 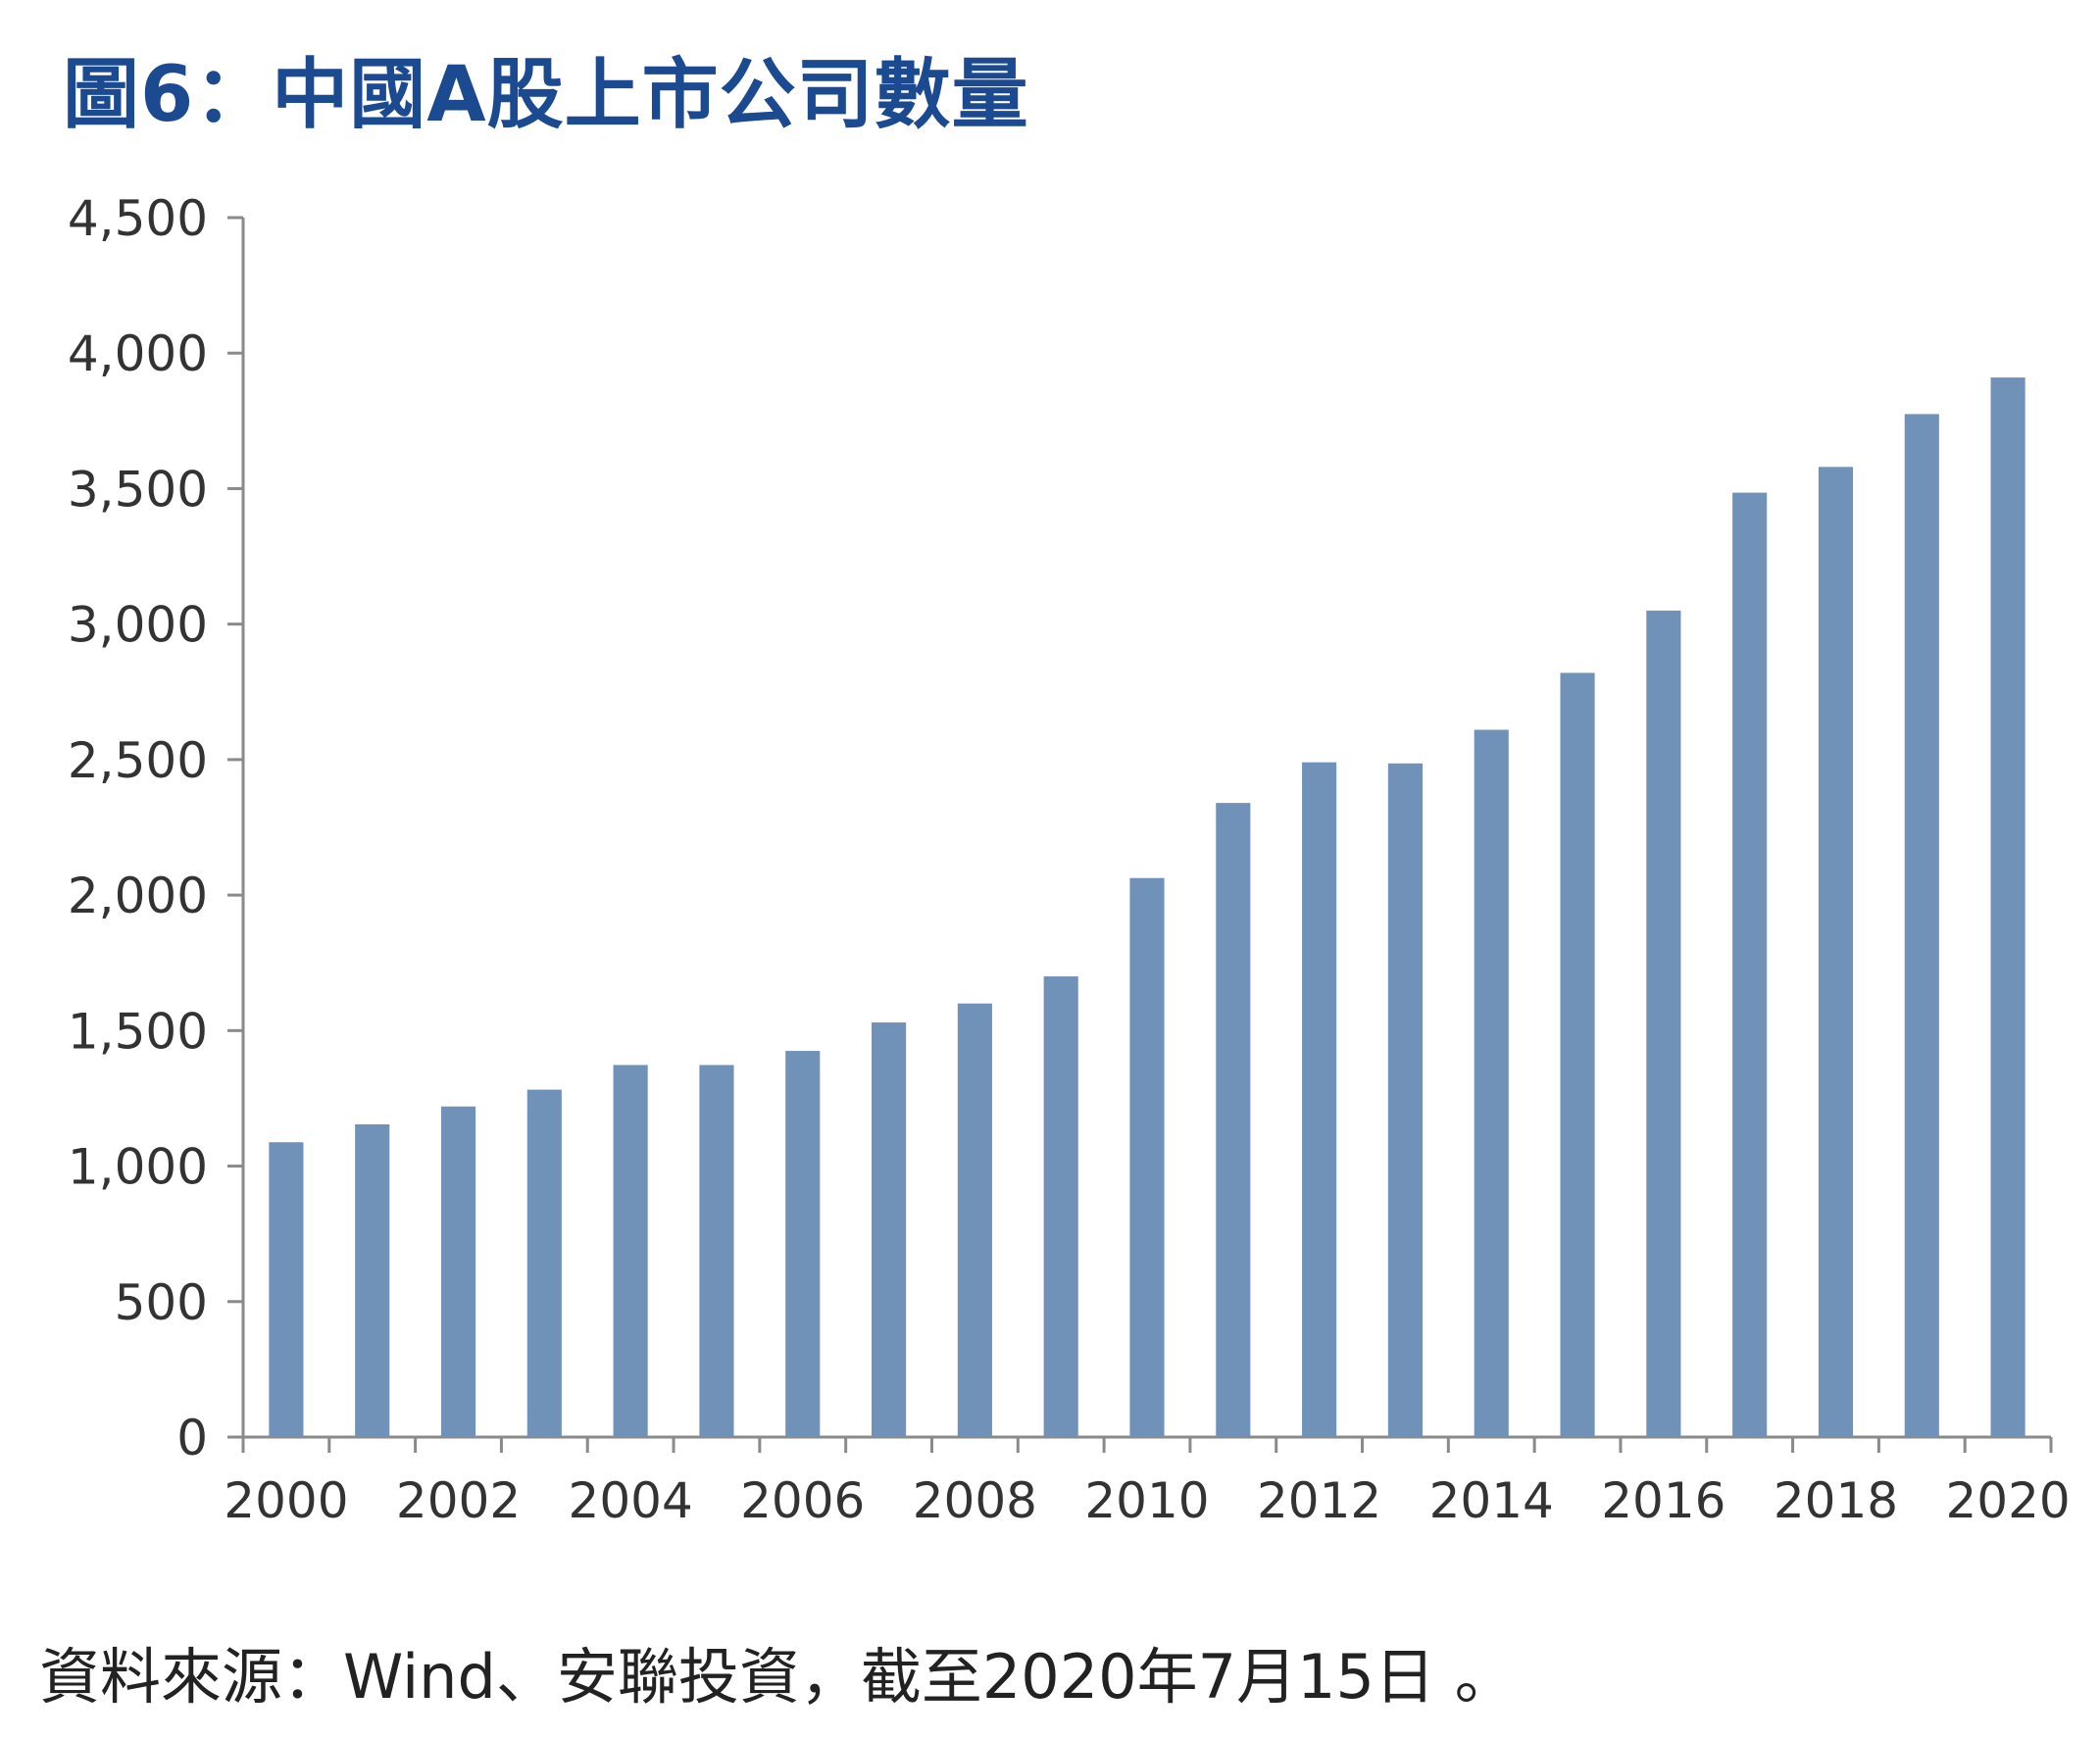 I want to click on y-tick-label: 4,000, so click(x=138, y=354).